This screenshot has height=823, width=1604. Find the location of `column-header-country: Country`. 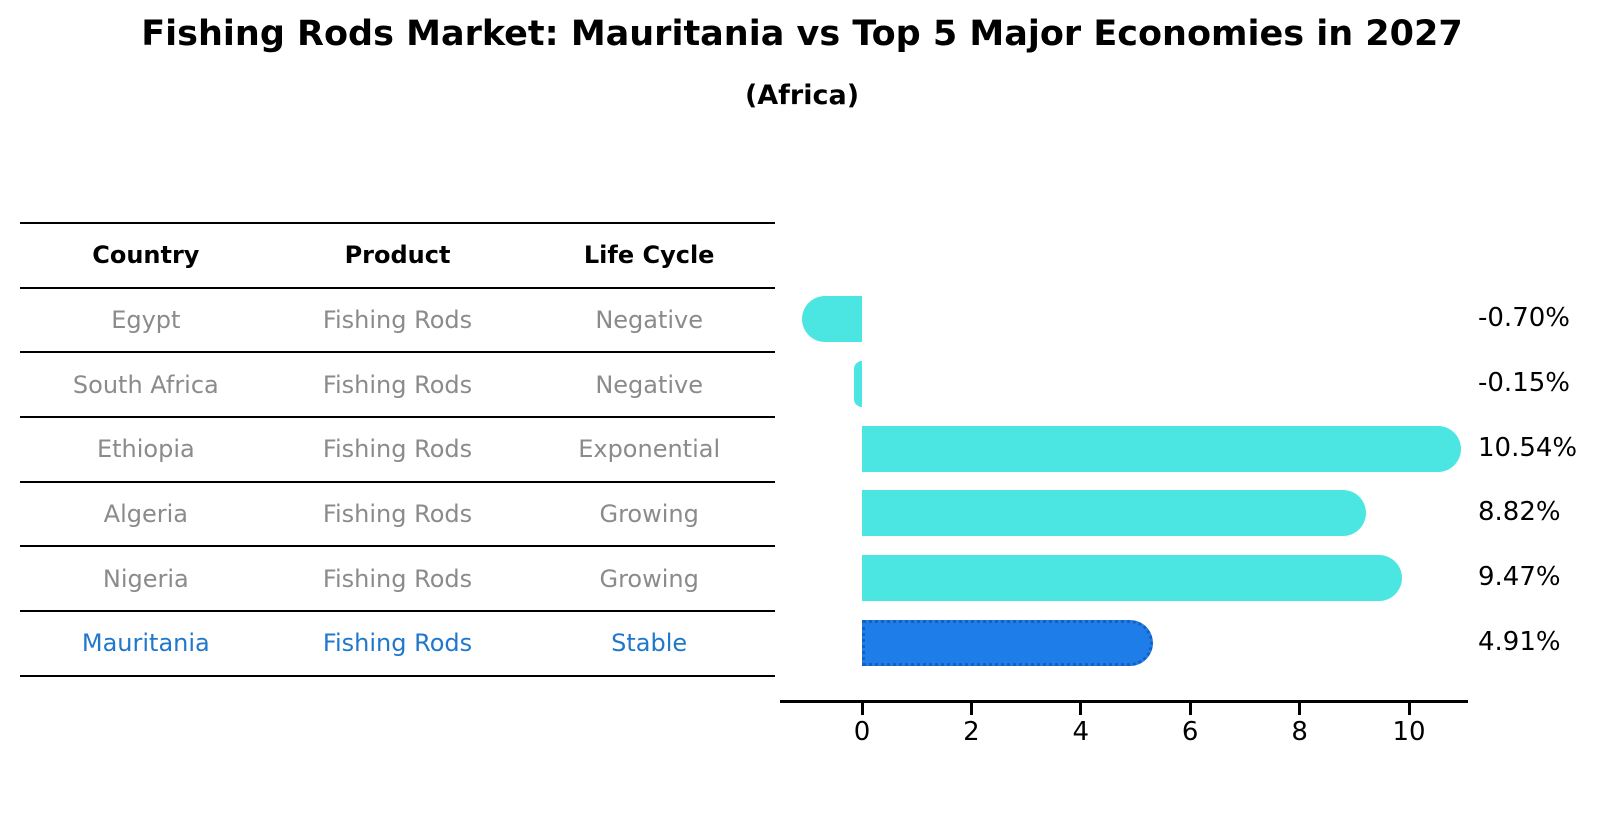

column-header-country: Country is located at coordinates (146, 255).